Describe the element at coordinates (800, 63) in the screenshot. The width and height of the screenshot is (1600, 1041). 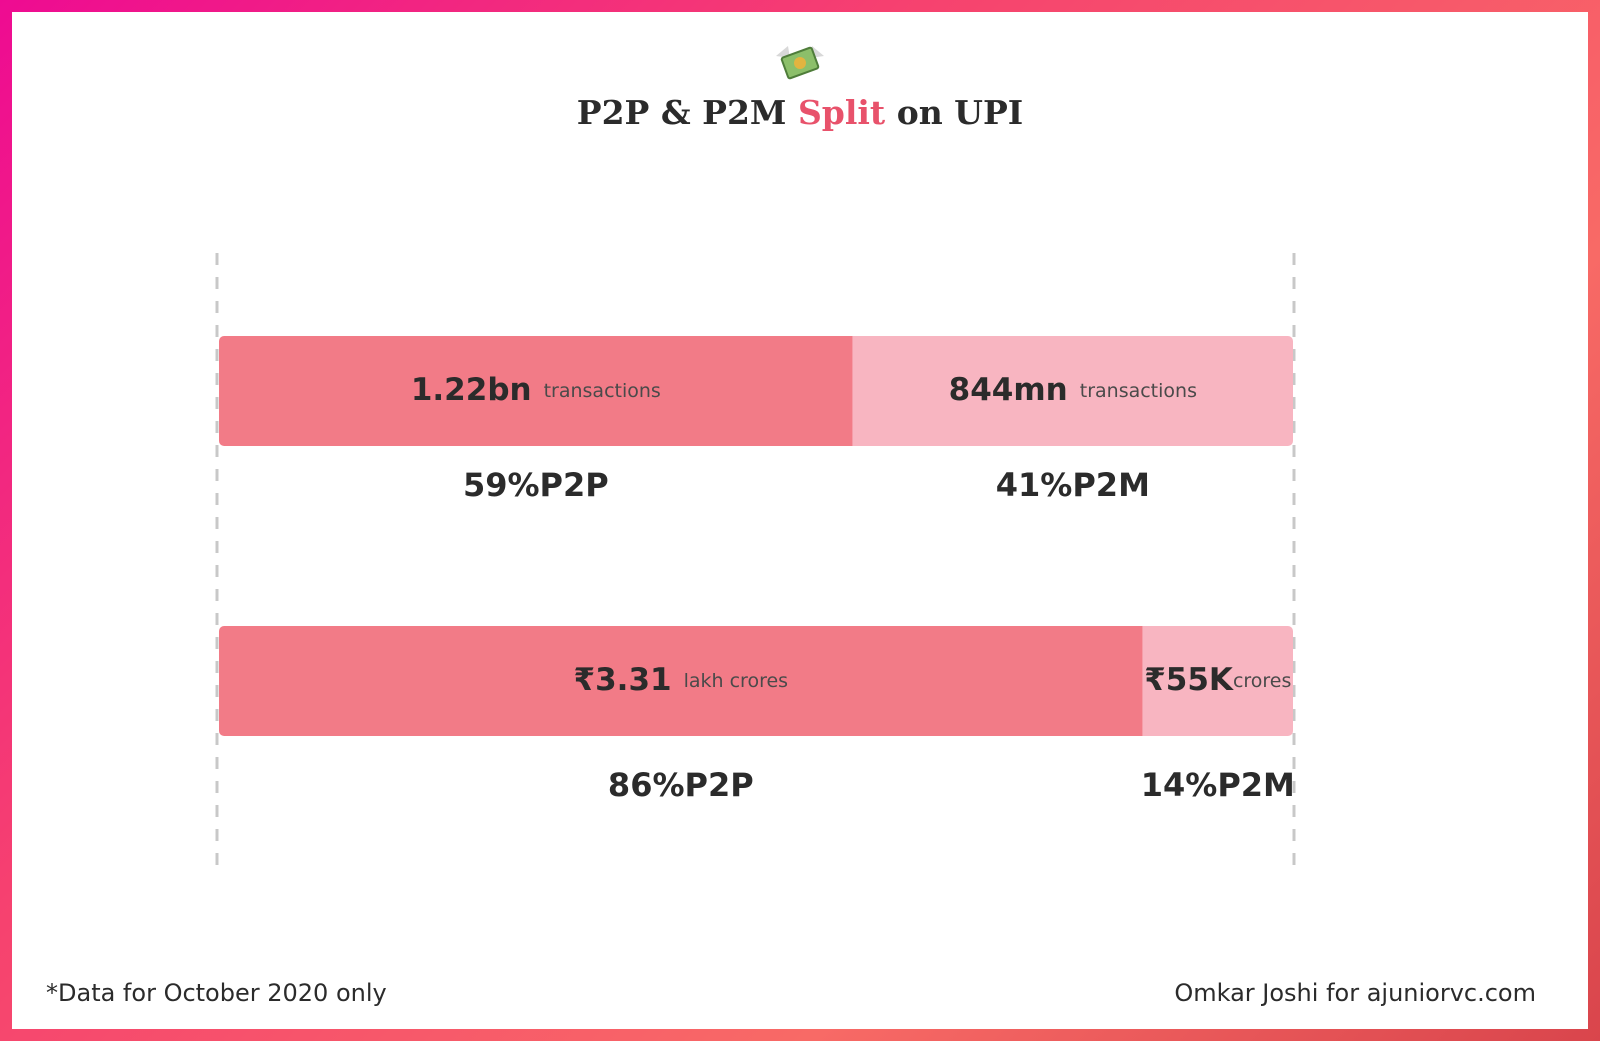
I see `money-icon` at that location.